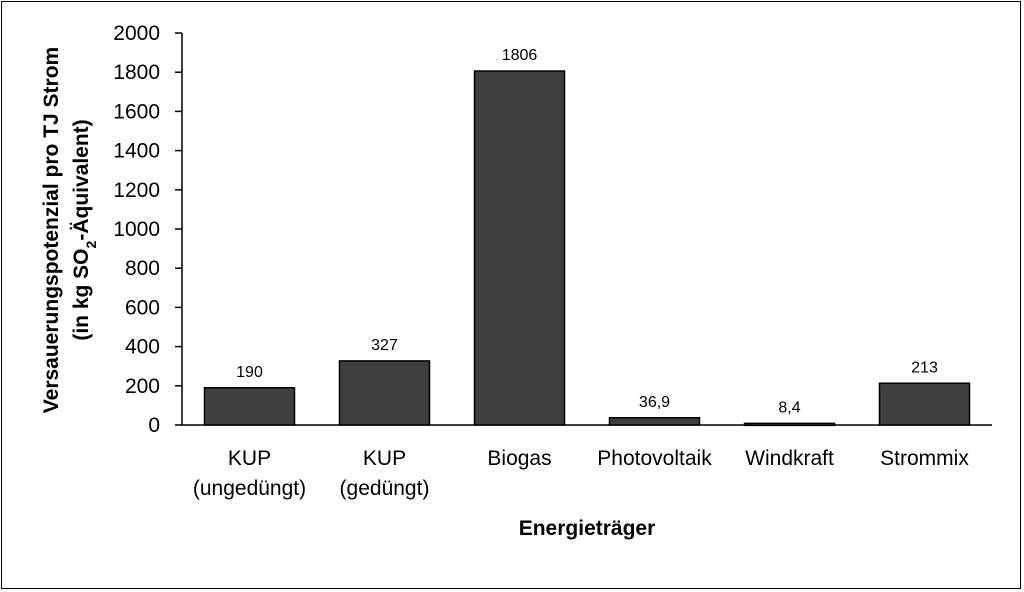 Image resolution: width=1024 pixels, height=592 pixels. I want to click on y-tick-label: 400, so click(142, 347).